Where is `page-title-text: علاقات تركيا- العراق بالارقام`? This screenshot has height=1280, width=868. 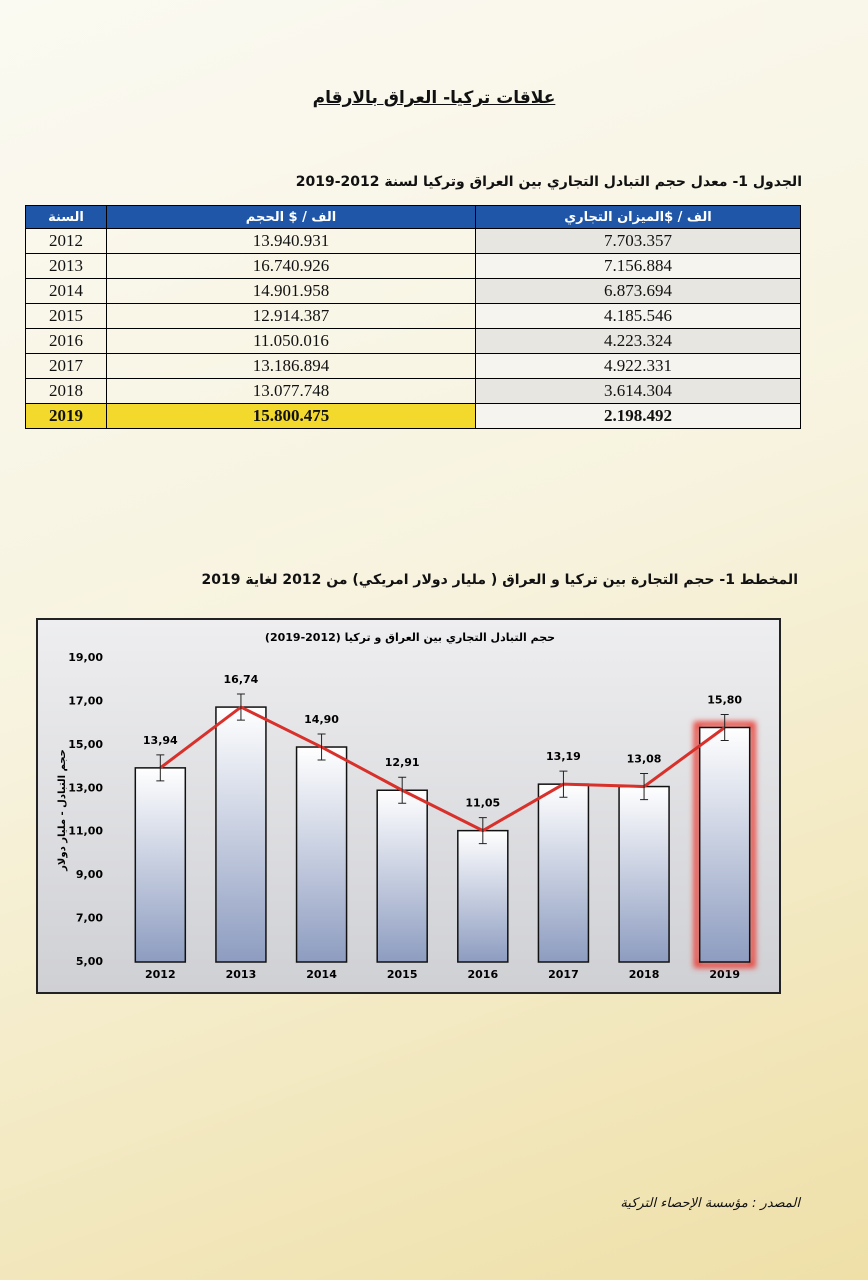 page-title-text: علاقات تركيا- العراق بالارقام is located at coordinates (434, 98).